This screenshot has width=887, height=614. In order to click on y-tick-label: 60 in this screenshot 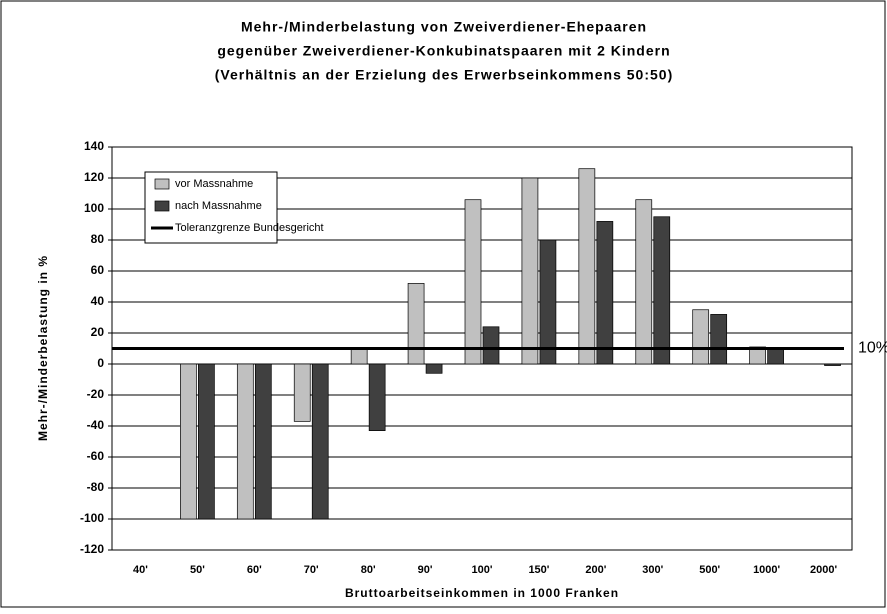, I will do `click(98, 270)`.